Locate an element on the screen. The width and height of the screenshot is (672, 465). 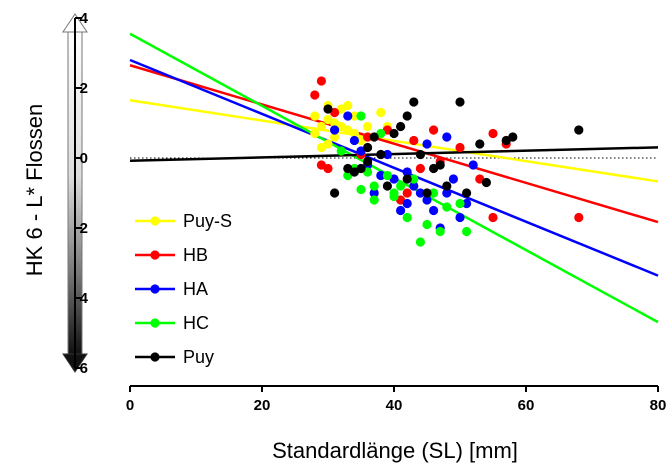
x-axis-title: Standardlänge (SL) [mm] is located at coordinates (395, 450).